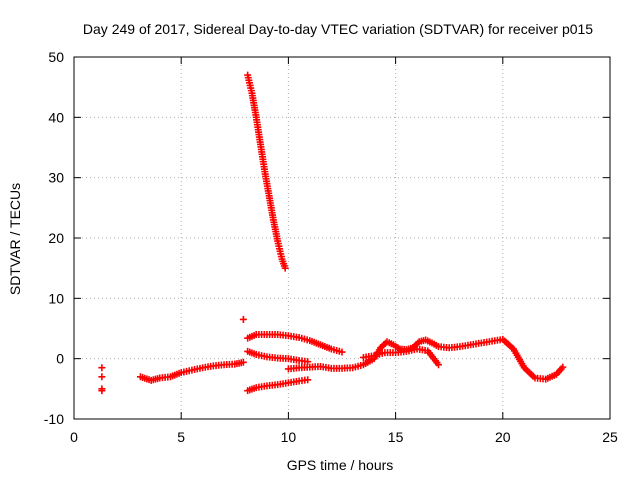  I want to click on y-axis-label: SDTVAR / TECUs, so click(15, 239).